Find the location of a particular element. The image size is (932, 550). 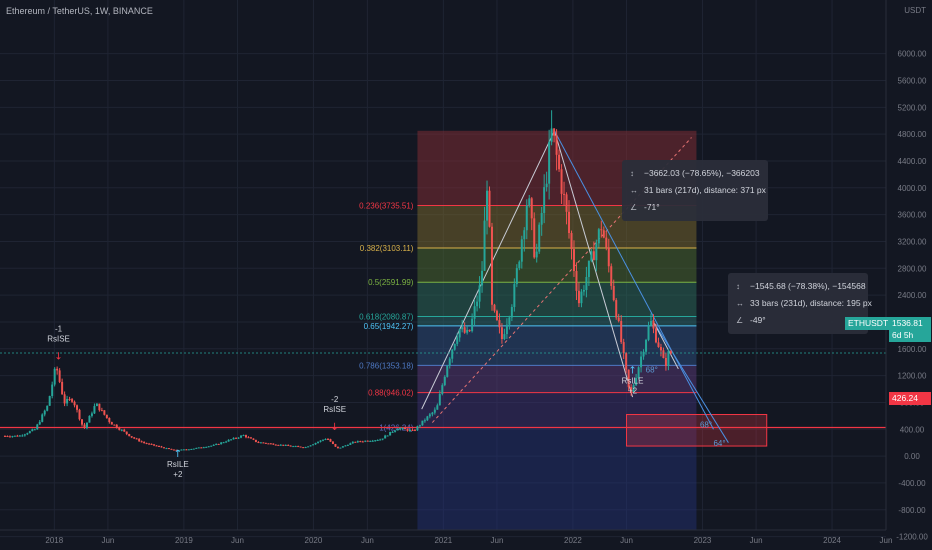

x-tick-label: 2023 is located at coordinates (703, 540).